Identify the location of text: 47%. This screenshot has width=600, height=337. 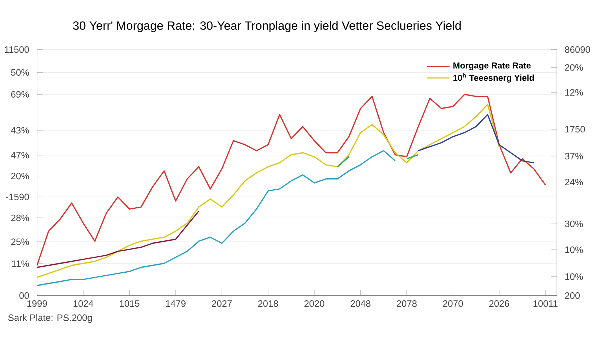
(20, 155).